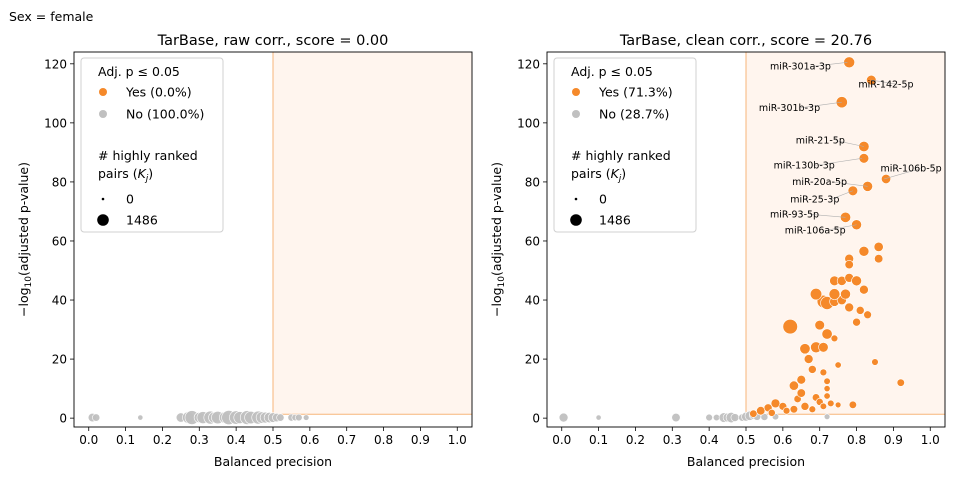 Image resolution: width=953 pixels, height=480 pixels. Describe the element at coordinates (794, 214) in the screenshot. I see `point-label: miR-93-5p` at that location.